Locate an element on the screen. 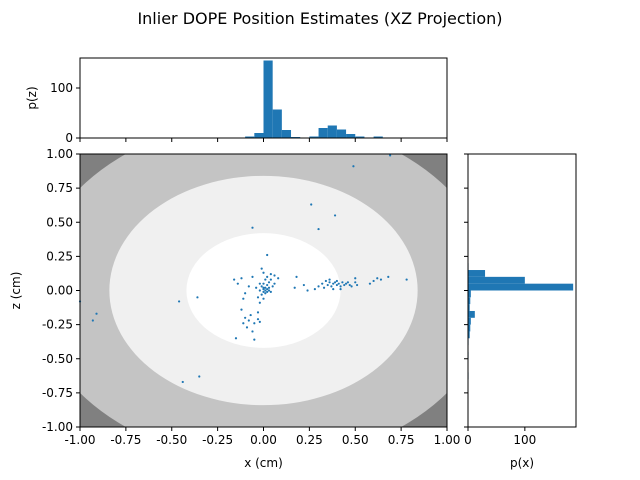 Image resolution: width=640 pixels, height=480 pixels. x-tick-label: -0.25 is located at coordinates (217, 440).